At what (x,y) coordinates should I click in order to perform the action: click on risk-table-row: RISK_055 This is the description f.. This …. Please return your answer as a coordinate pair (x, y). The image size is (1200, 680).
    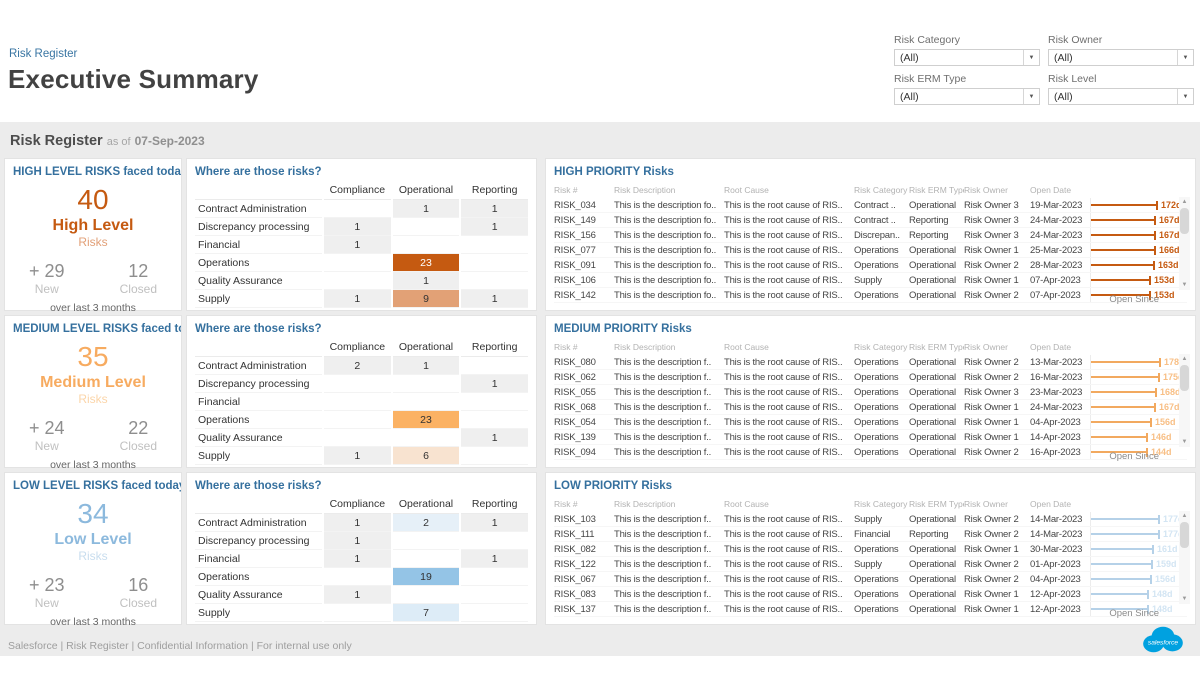
    Looking at the image, I should click on (870, 392).